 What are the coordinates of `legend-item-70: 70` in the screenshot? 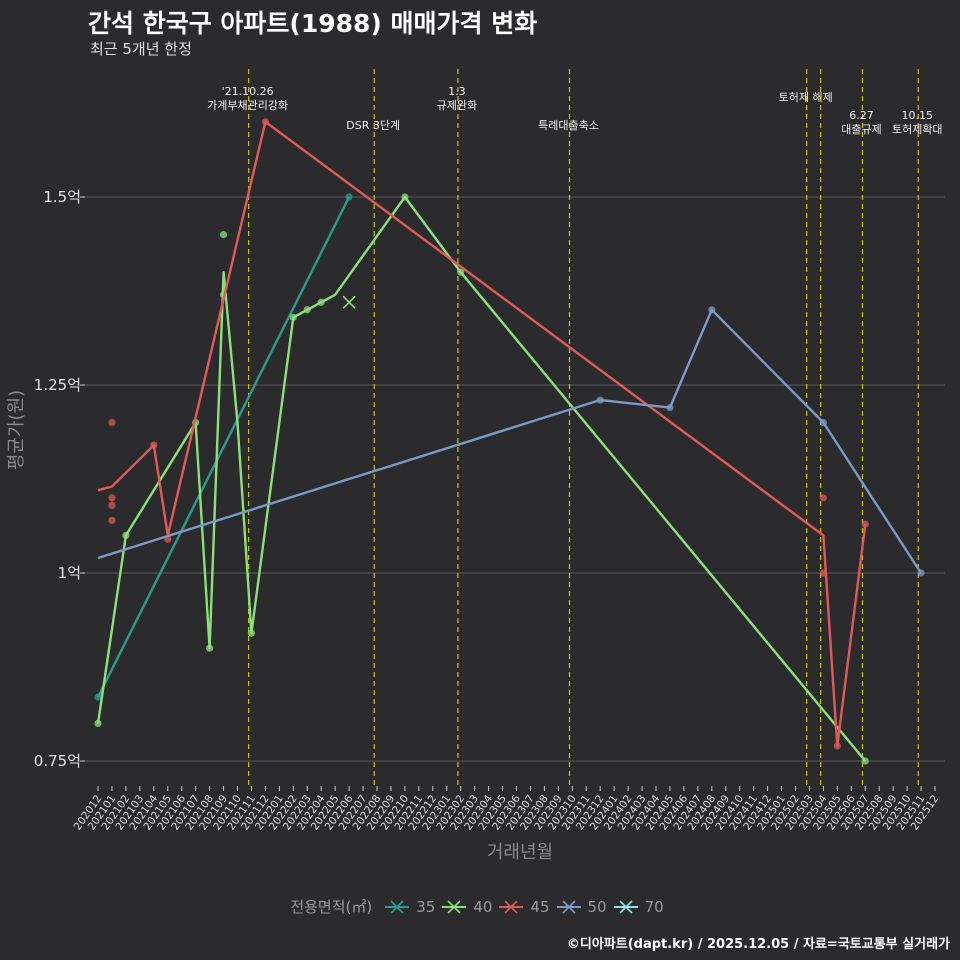 It's located at (638, 907).